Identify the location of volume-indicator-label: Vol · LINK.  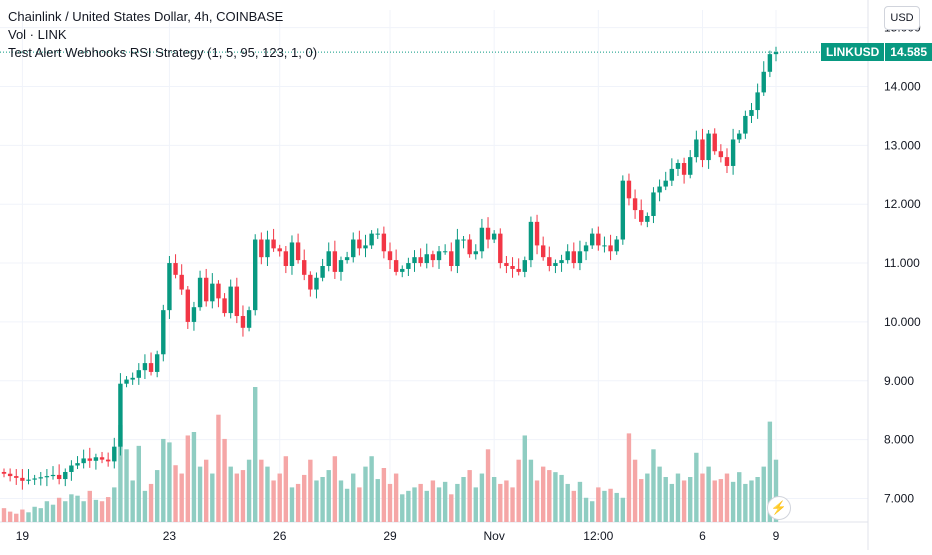
(37, 34).